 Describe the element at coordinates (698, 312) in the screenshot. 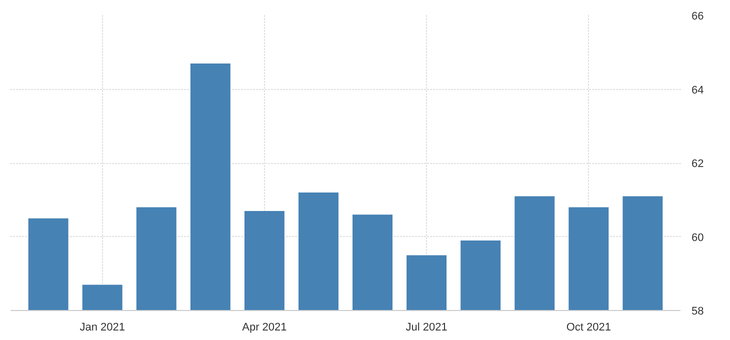

I see `y-tick-label: 58` at that location.